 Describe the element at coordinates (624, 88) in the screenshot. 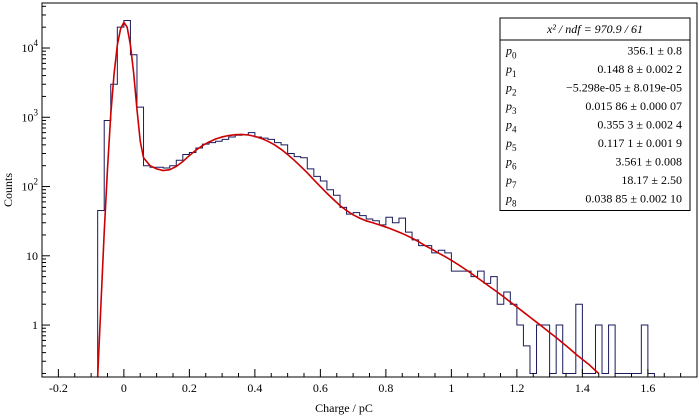

I see `stat-param-value: −5.298e-05 ± 8.019e-05` at that location.